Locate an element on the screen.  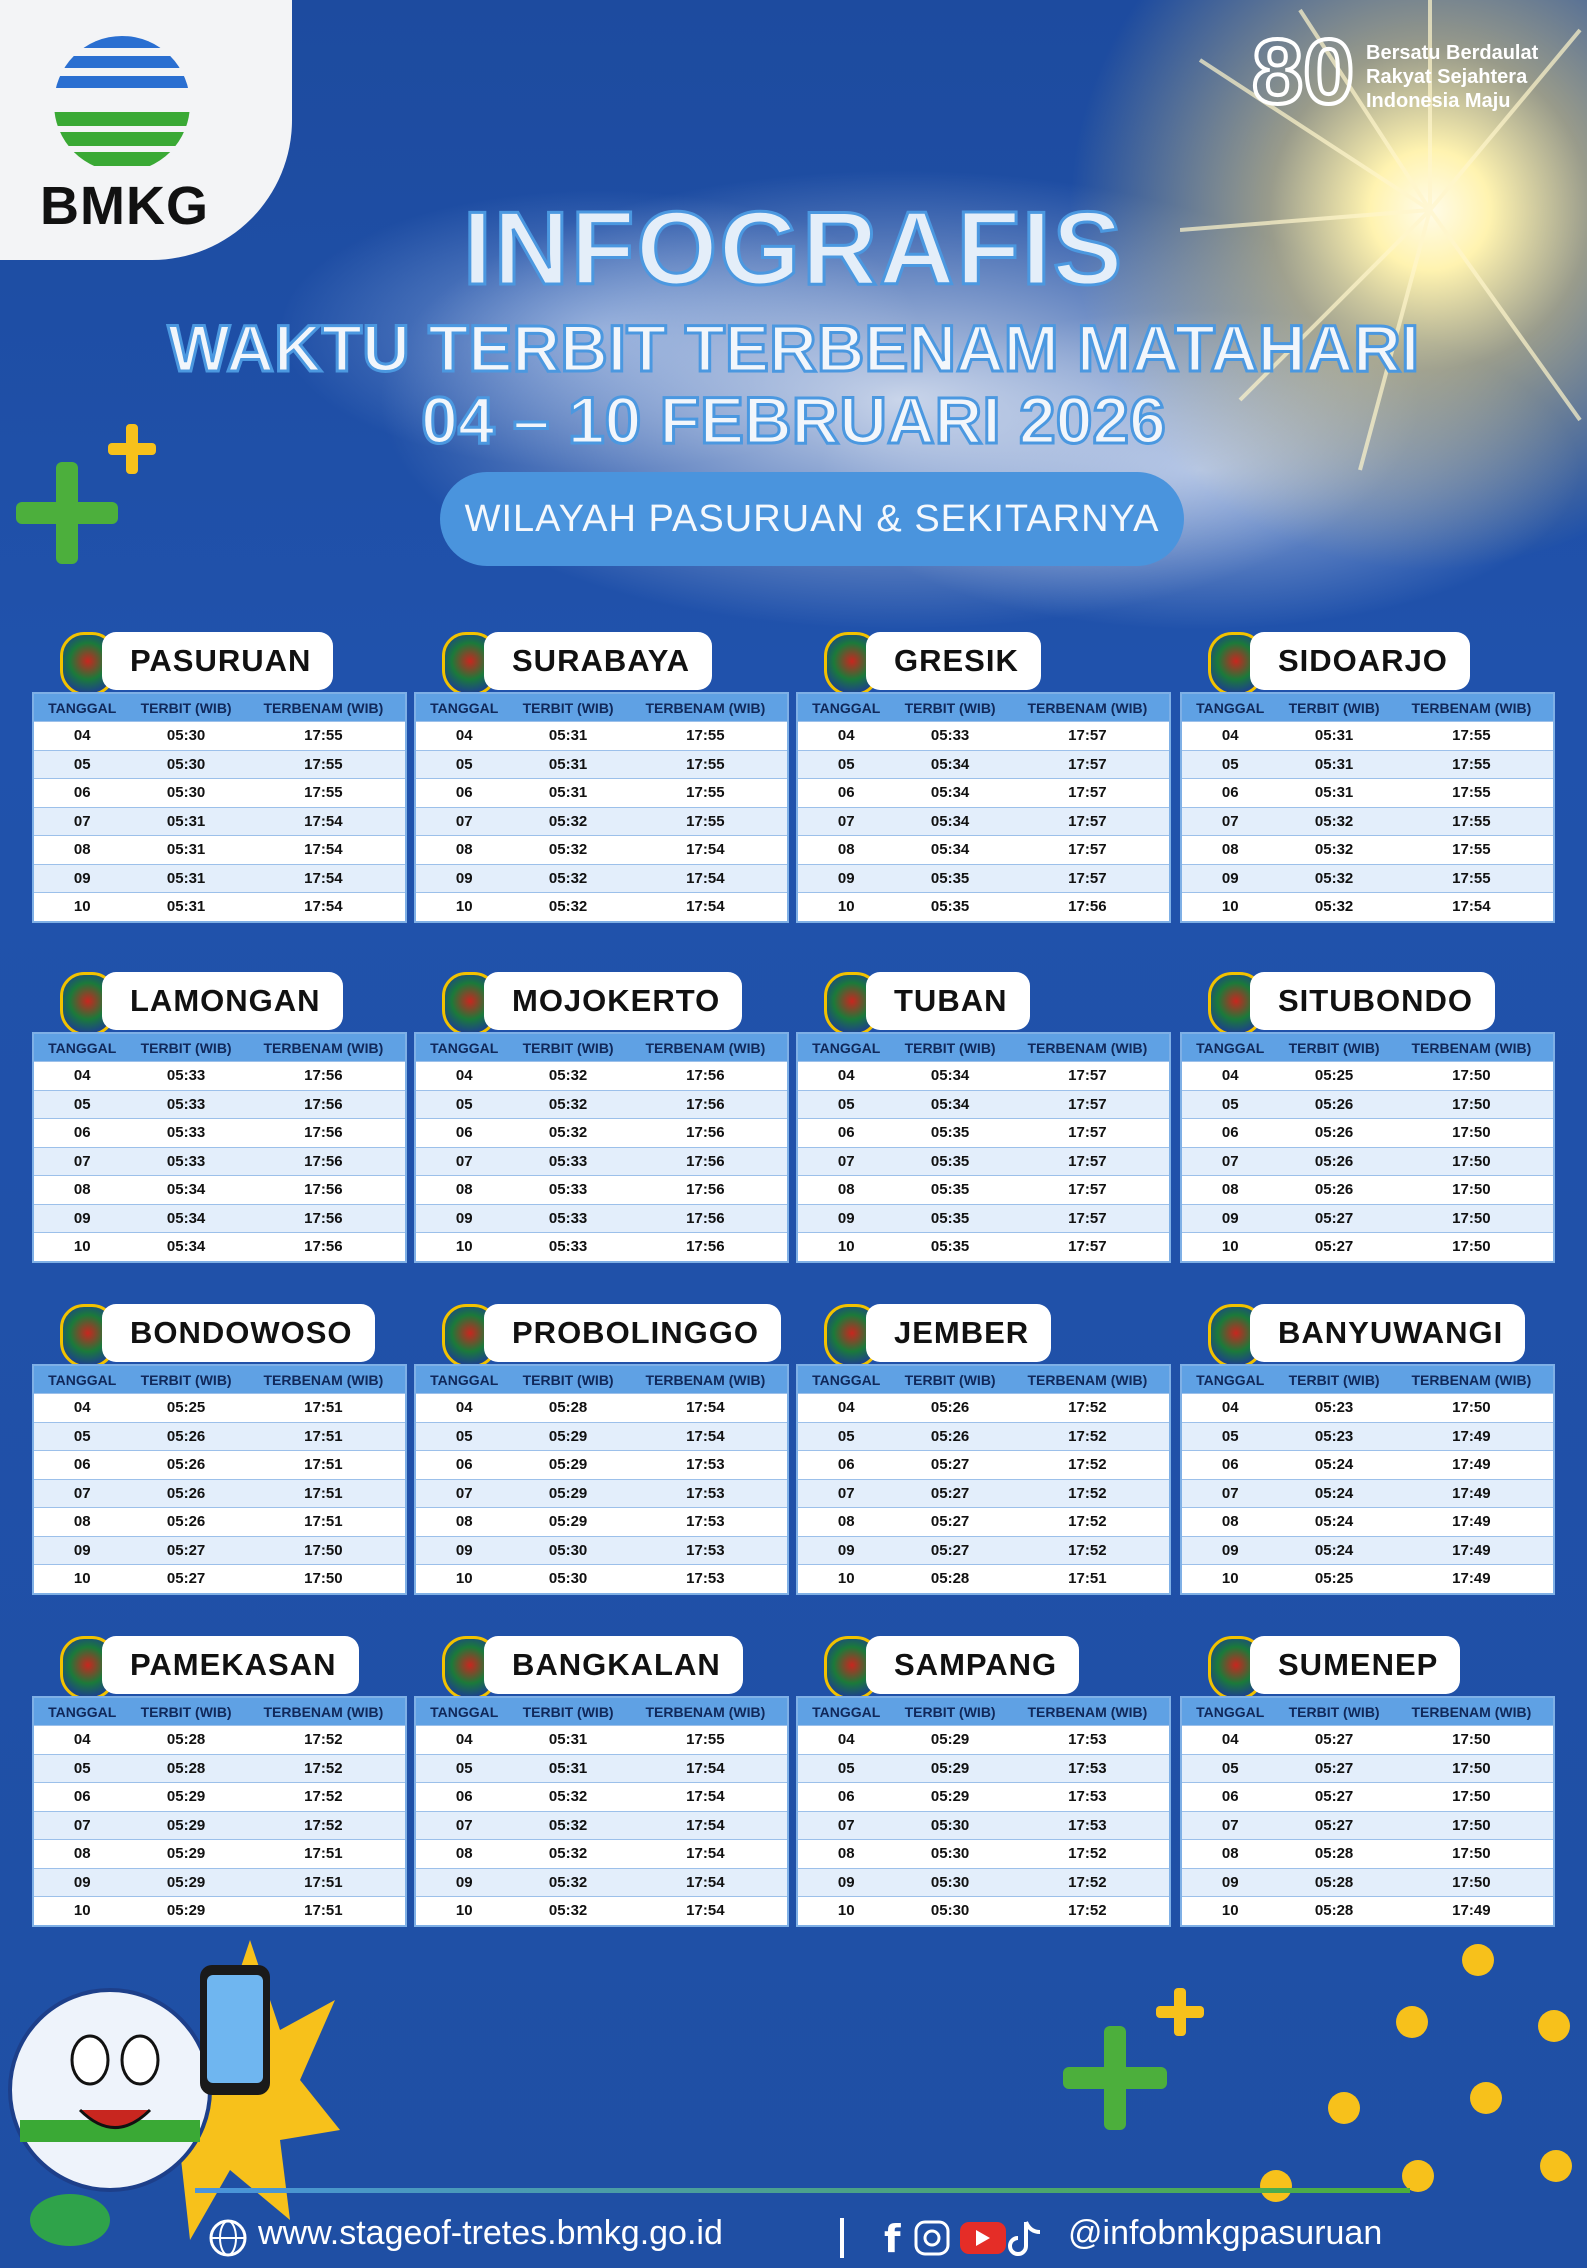
table-row: 06 05:27 17:50 is located at coordinates (1367, 1796).